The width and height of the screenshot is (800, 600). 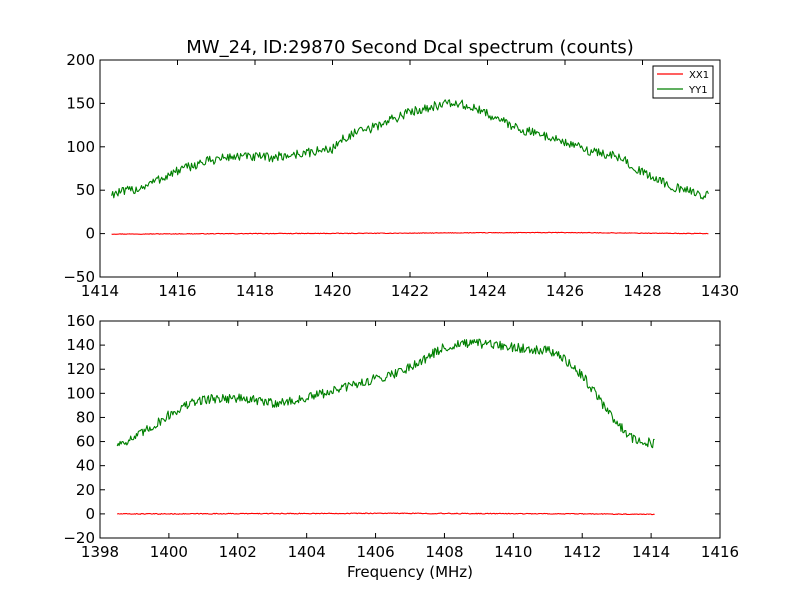 I want to click on y-tick-label: 160, so click(x=80, y=321).